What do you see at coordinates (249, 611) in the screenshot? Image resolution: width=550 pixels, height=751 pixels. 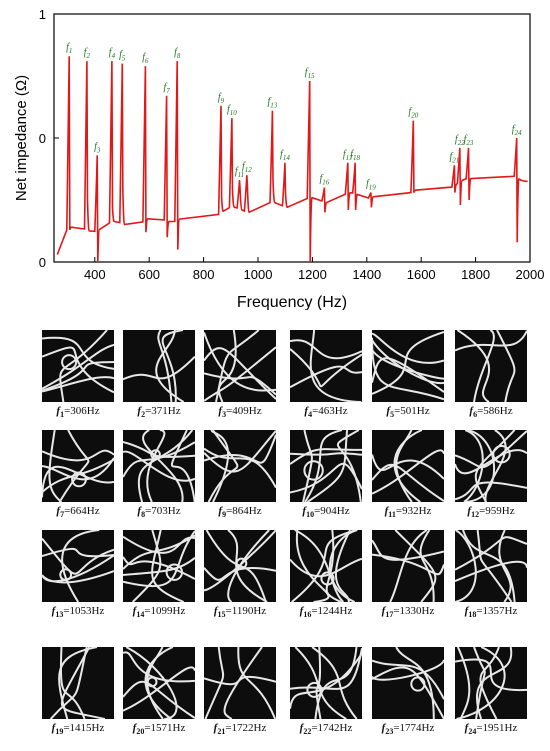 I see `caption-value: 1190Hz` at bounding box center [249, 611].